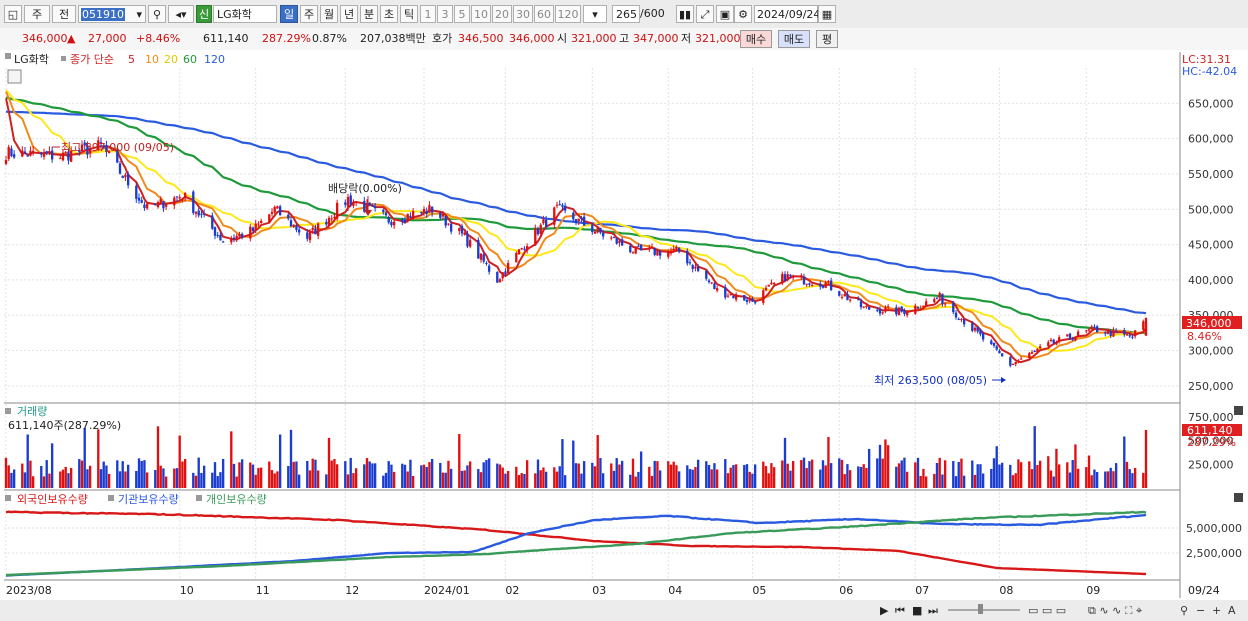 The height and width of the screenshot is (621, 1248). Describe the element at coordinates (462, 14) in the screenshot. I see `interval-5: 5` at that location.